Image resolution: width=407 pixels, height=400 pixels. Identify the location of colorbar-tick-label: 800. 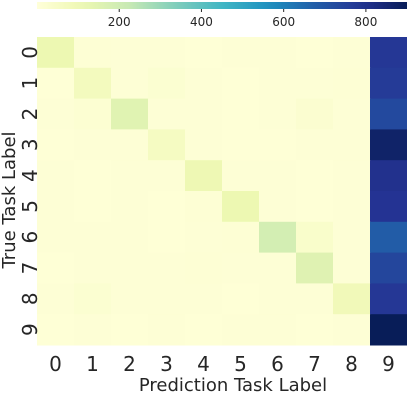
(365, 22).